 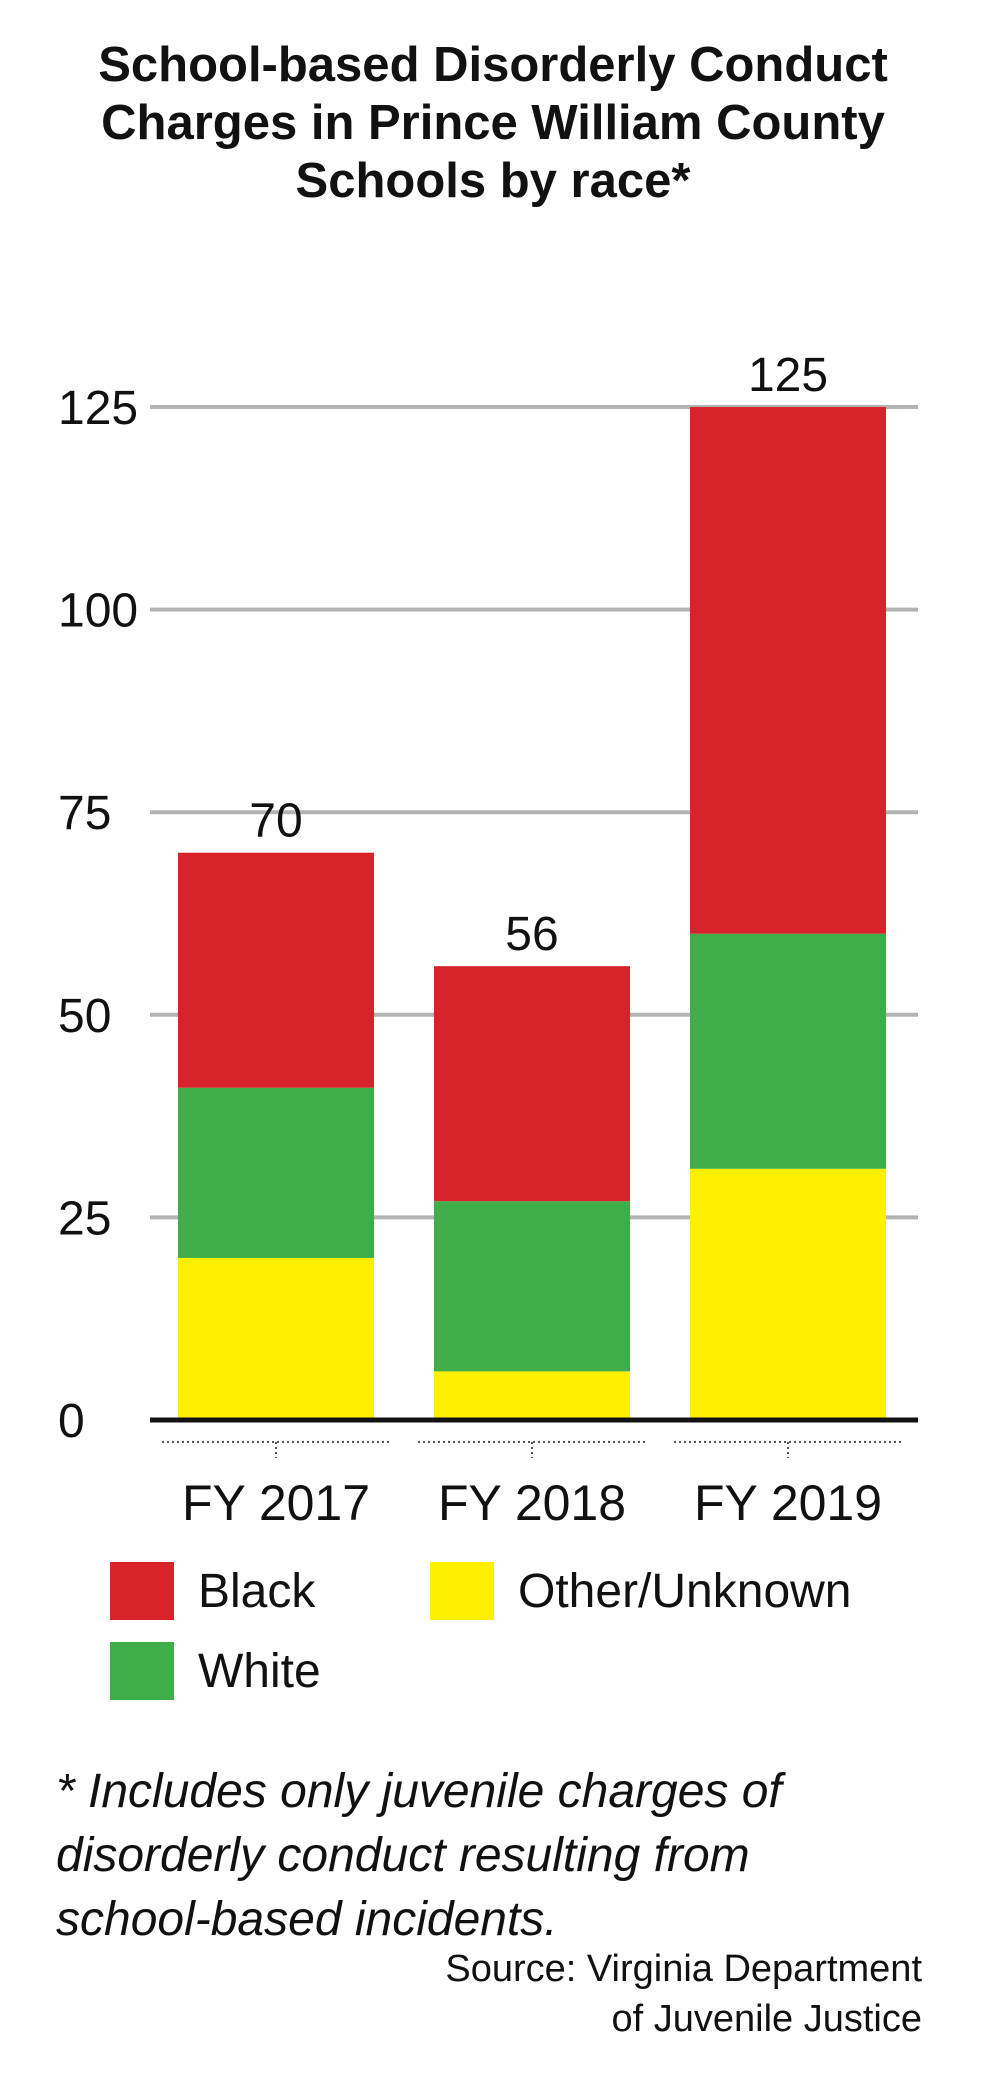 I want to click on bar-other-unknown-fy-2018, so click(x=532, y=1395).